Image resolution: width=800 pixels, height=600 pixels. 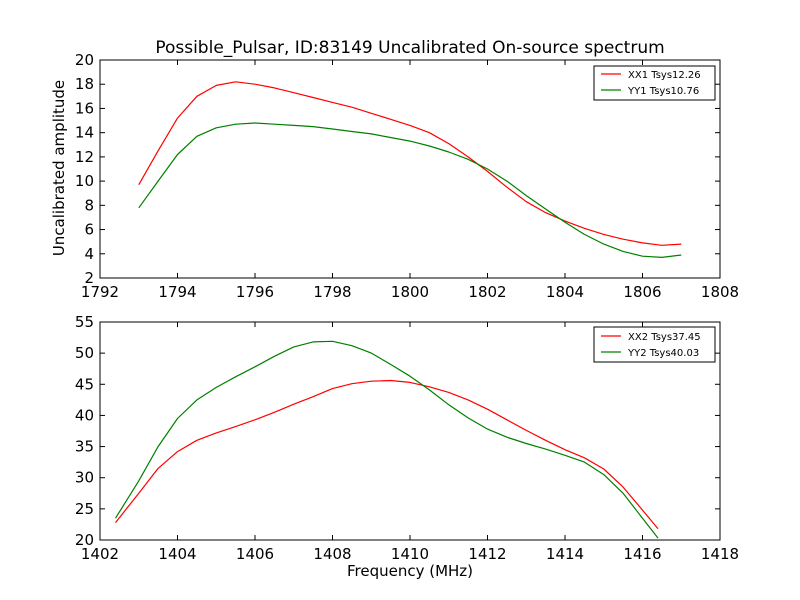 What do you see at coordinates (59, 168) in the screenshot?
I see `y-axis-label: Uncalibrated amplitude` at bounding box center [59, 168].